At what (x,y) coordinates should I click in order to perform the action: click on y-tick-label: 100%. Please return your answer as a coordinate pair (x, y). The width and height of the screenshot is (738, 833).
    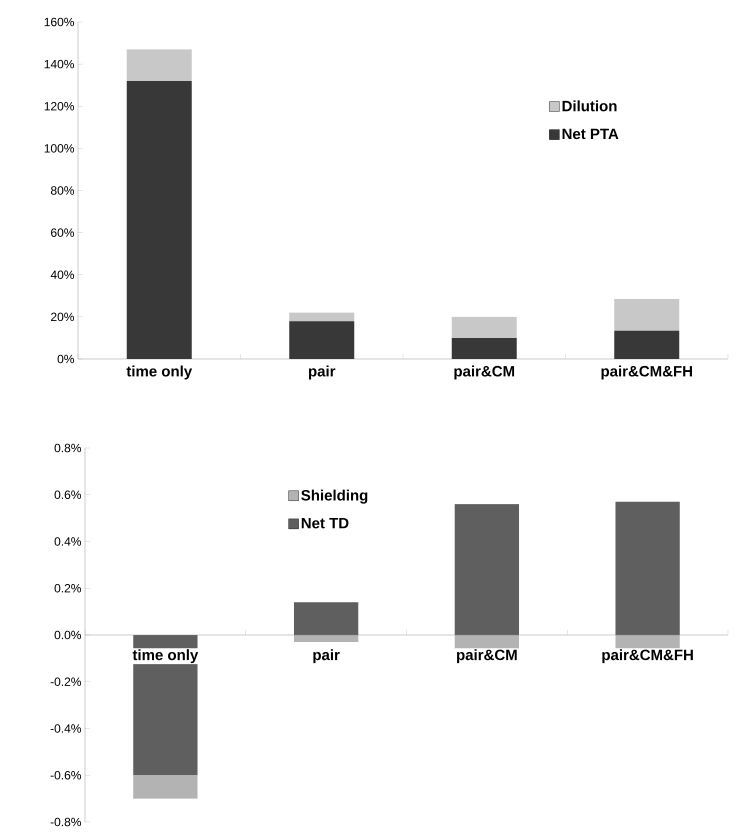
    Looking at the image, I should click on (59, 148).